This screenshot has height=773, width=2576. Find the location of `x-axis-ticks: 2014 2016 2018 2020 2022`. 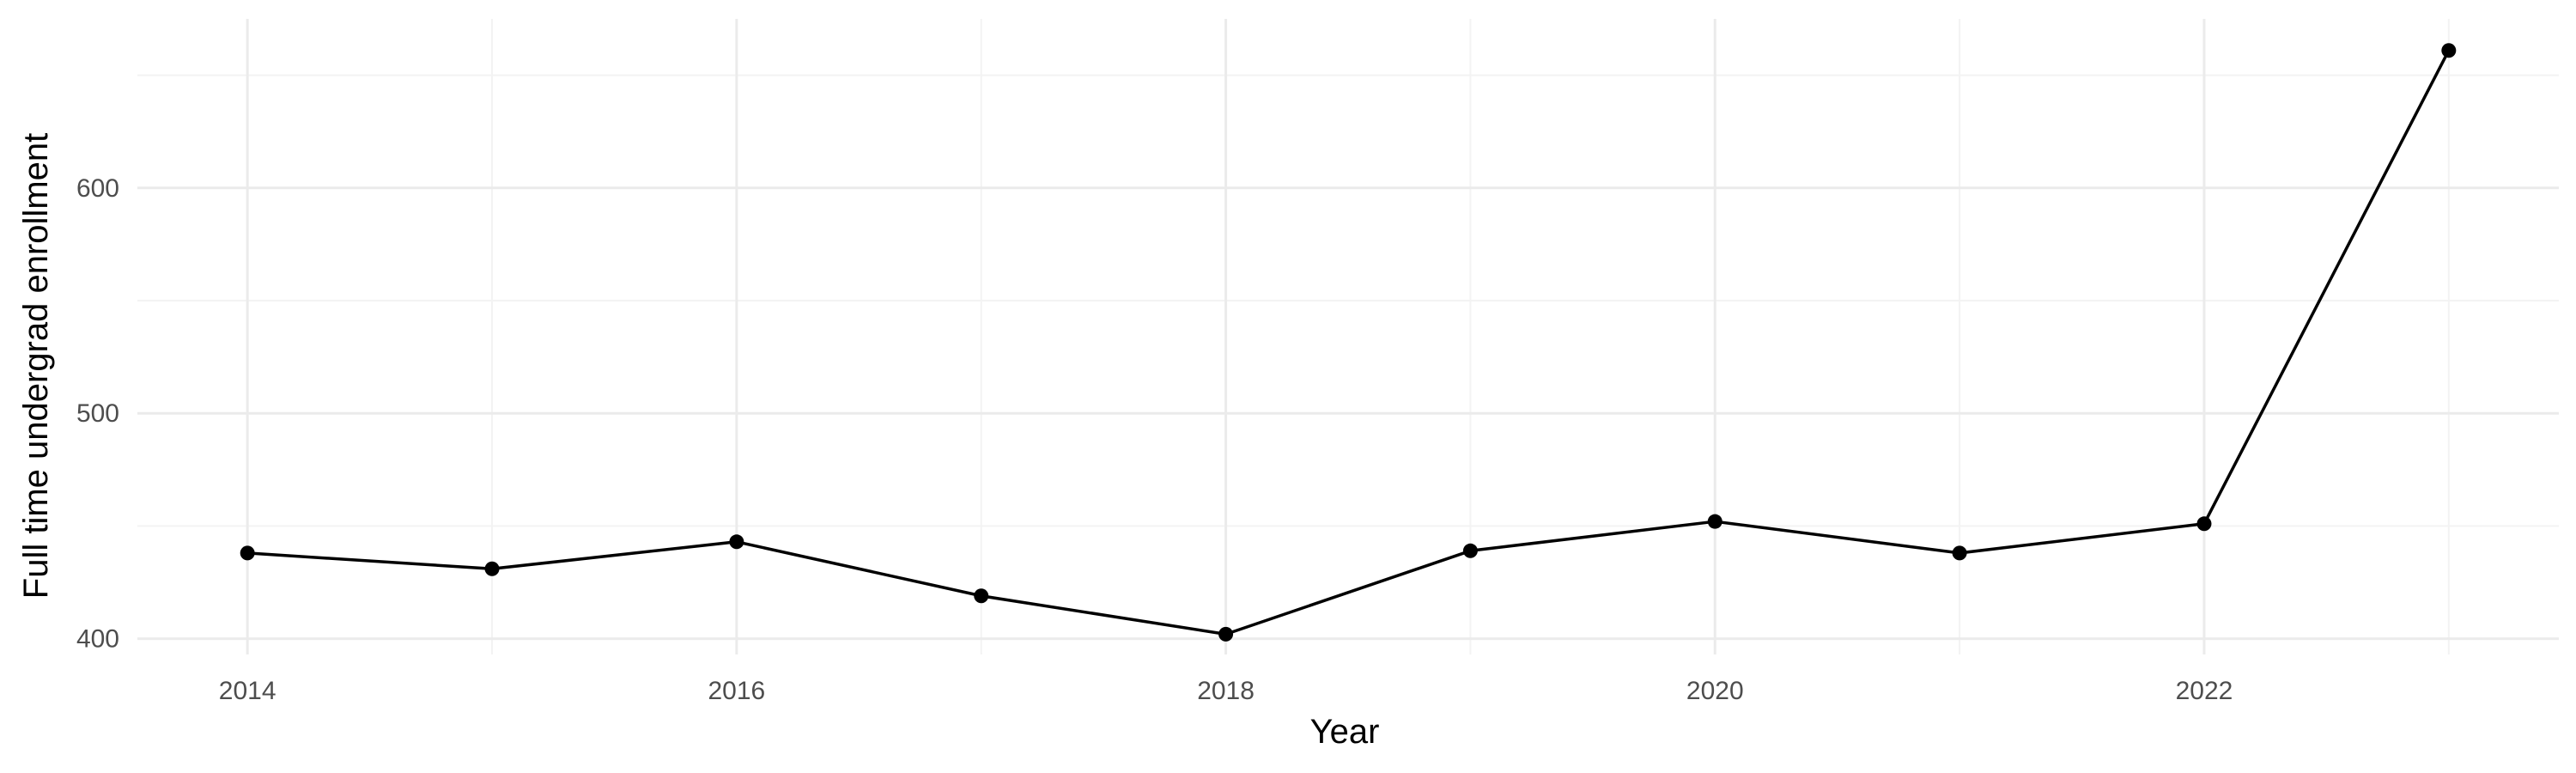

x-axis-ticks: 2014 2016 2018 2020 2022 is located at coordinates (1226, 691).